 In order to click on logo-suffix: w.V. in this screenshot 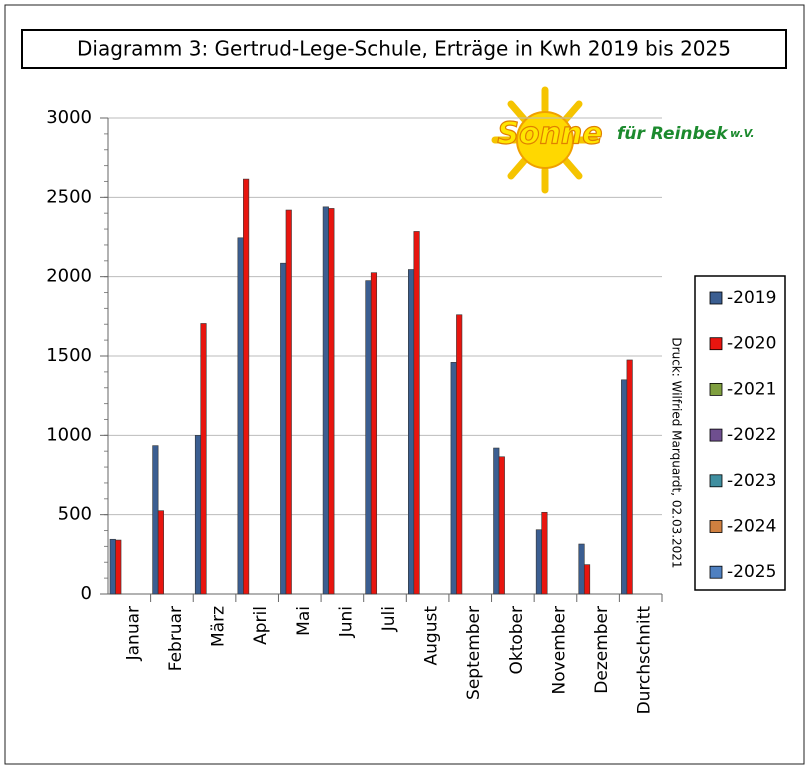, I will do `click(742, 133)`.